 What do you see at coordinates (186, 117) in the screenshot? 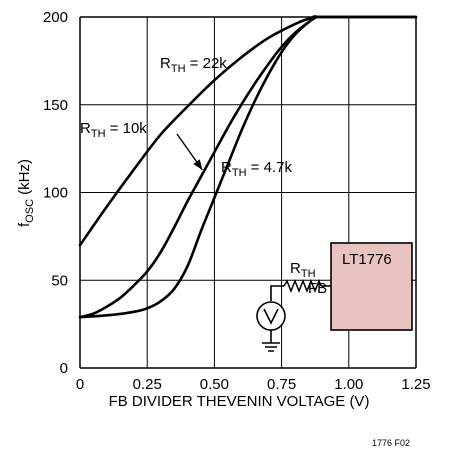
I see `curve-labels: RTH = 22k RTH = 10k RTH = 4.7k` at bounding box center [186, 117].